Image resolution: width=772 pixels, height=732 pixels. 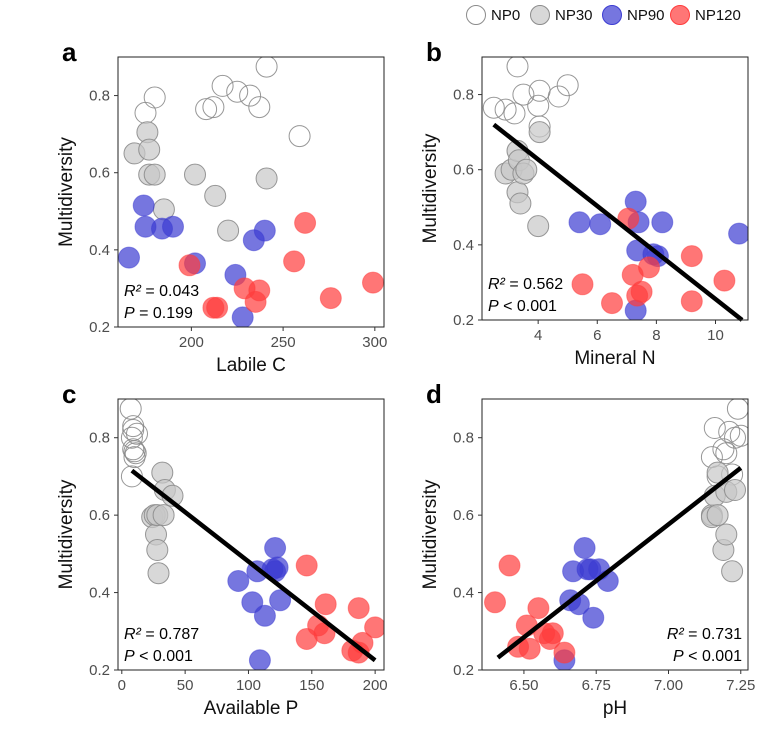 What do you see at coordinates (434, 394) in the screenshot?
I see `panel-letter-d: d` at bounding box center [434, 394].